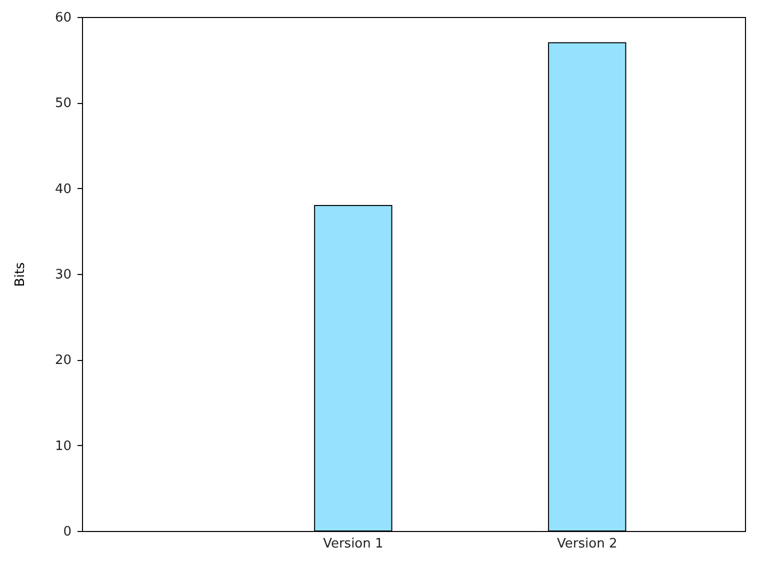 Image resolution: width=773 pixels, height=564 pixels. What do you see at coordinates (63, 446) in the screenshot?
I see `y-tick-label: 10` at bounding box center [63, 446].